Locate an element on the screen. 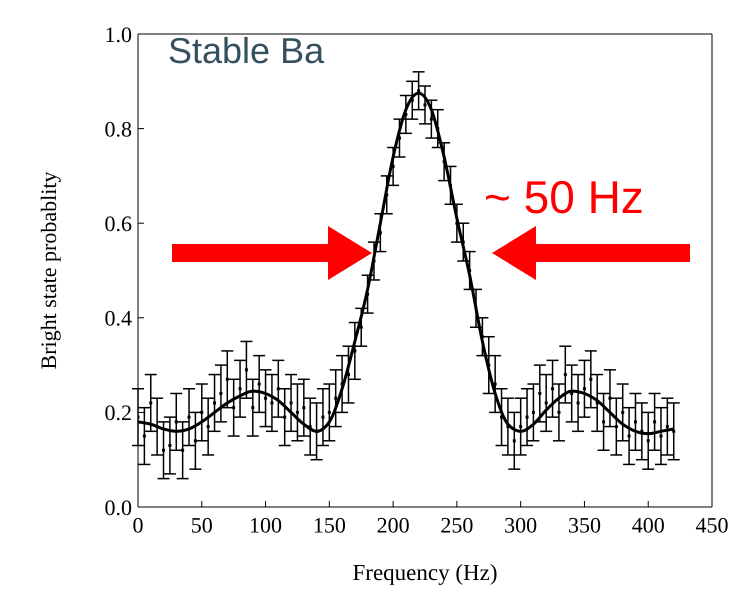  x-tick-label: 150 is located at coordinates (329, 525).